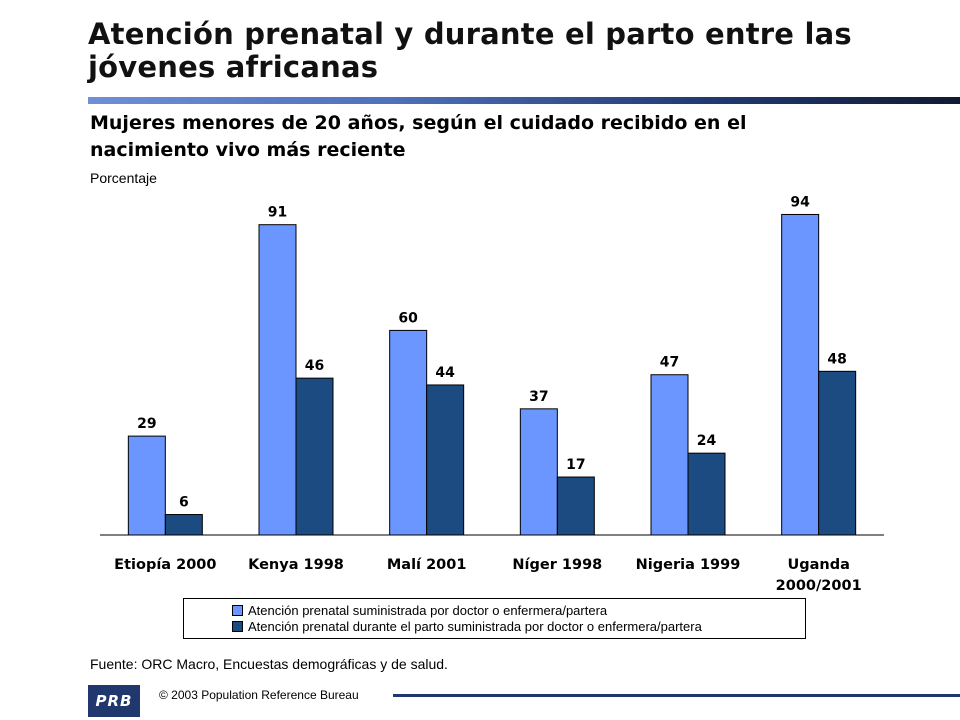 The image size is (960, 720). Describe the element at coordinates (836, 359) in the screenshot. I see `data-label-2-6: 48` at that location.